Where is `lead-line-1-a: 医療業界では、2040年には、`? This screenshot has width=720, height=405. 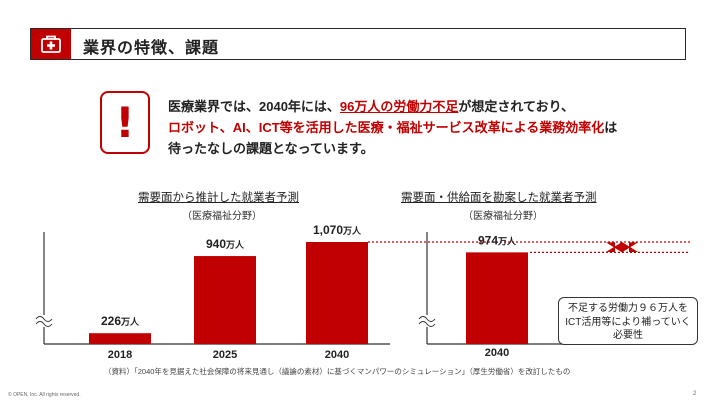
lead-line-1-a: 医療業界では、2040年には、 is located at coordinates (254, 106).